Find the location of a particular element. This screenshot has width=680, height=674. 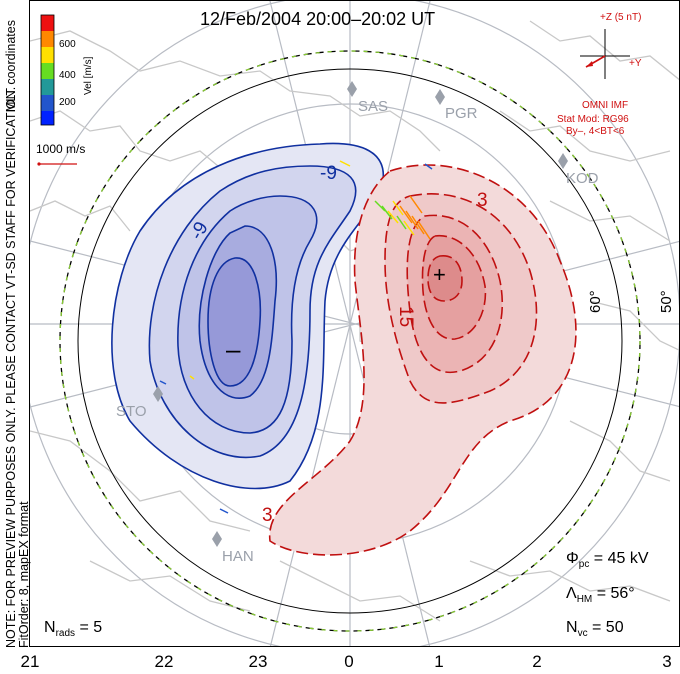

vector-scale-dot is located at coordinates (39, 164).